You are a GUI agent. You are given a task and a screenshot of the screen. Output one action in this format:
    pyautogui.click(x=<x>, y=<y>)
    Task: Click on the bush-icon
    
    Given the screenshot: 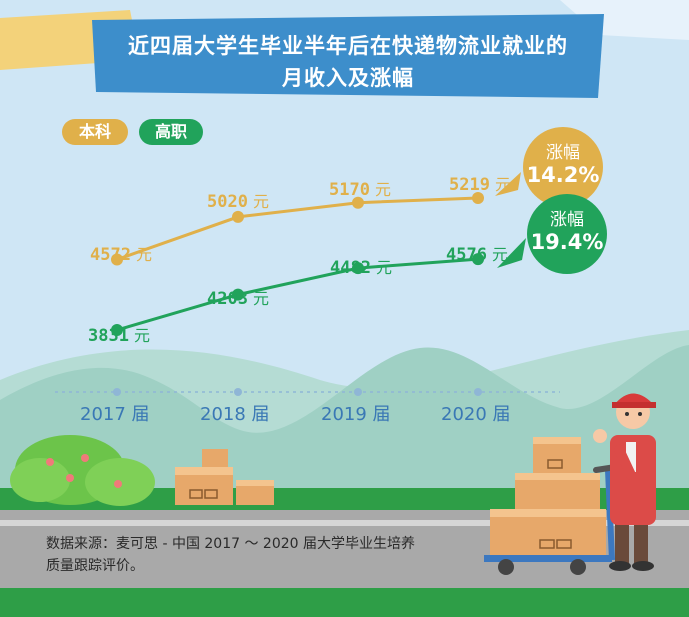 What is the action you would take?
    pyautogui.click(x=82, y=470)
    